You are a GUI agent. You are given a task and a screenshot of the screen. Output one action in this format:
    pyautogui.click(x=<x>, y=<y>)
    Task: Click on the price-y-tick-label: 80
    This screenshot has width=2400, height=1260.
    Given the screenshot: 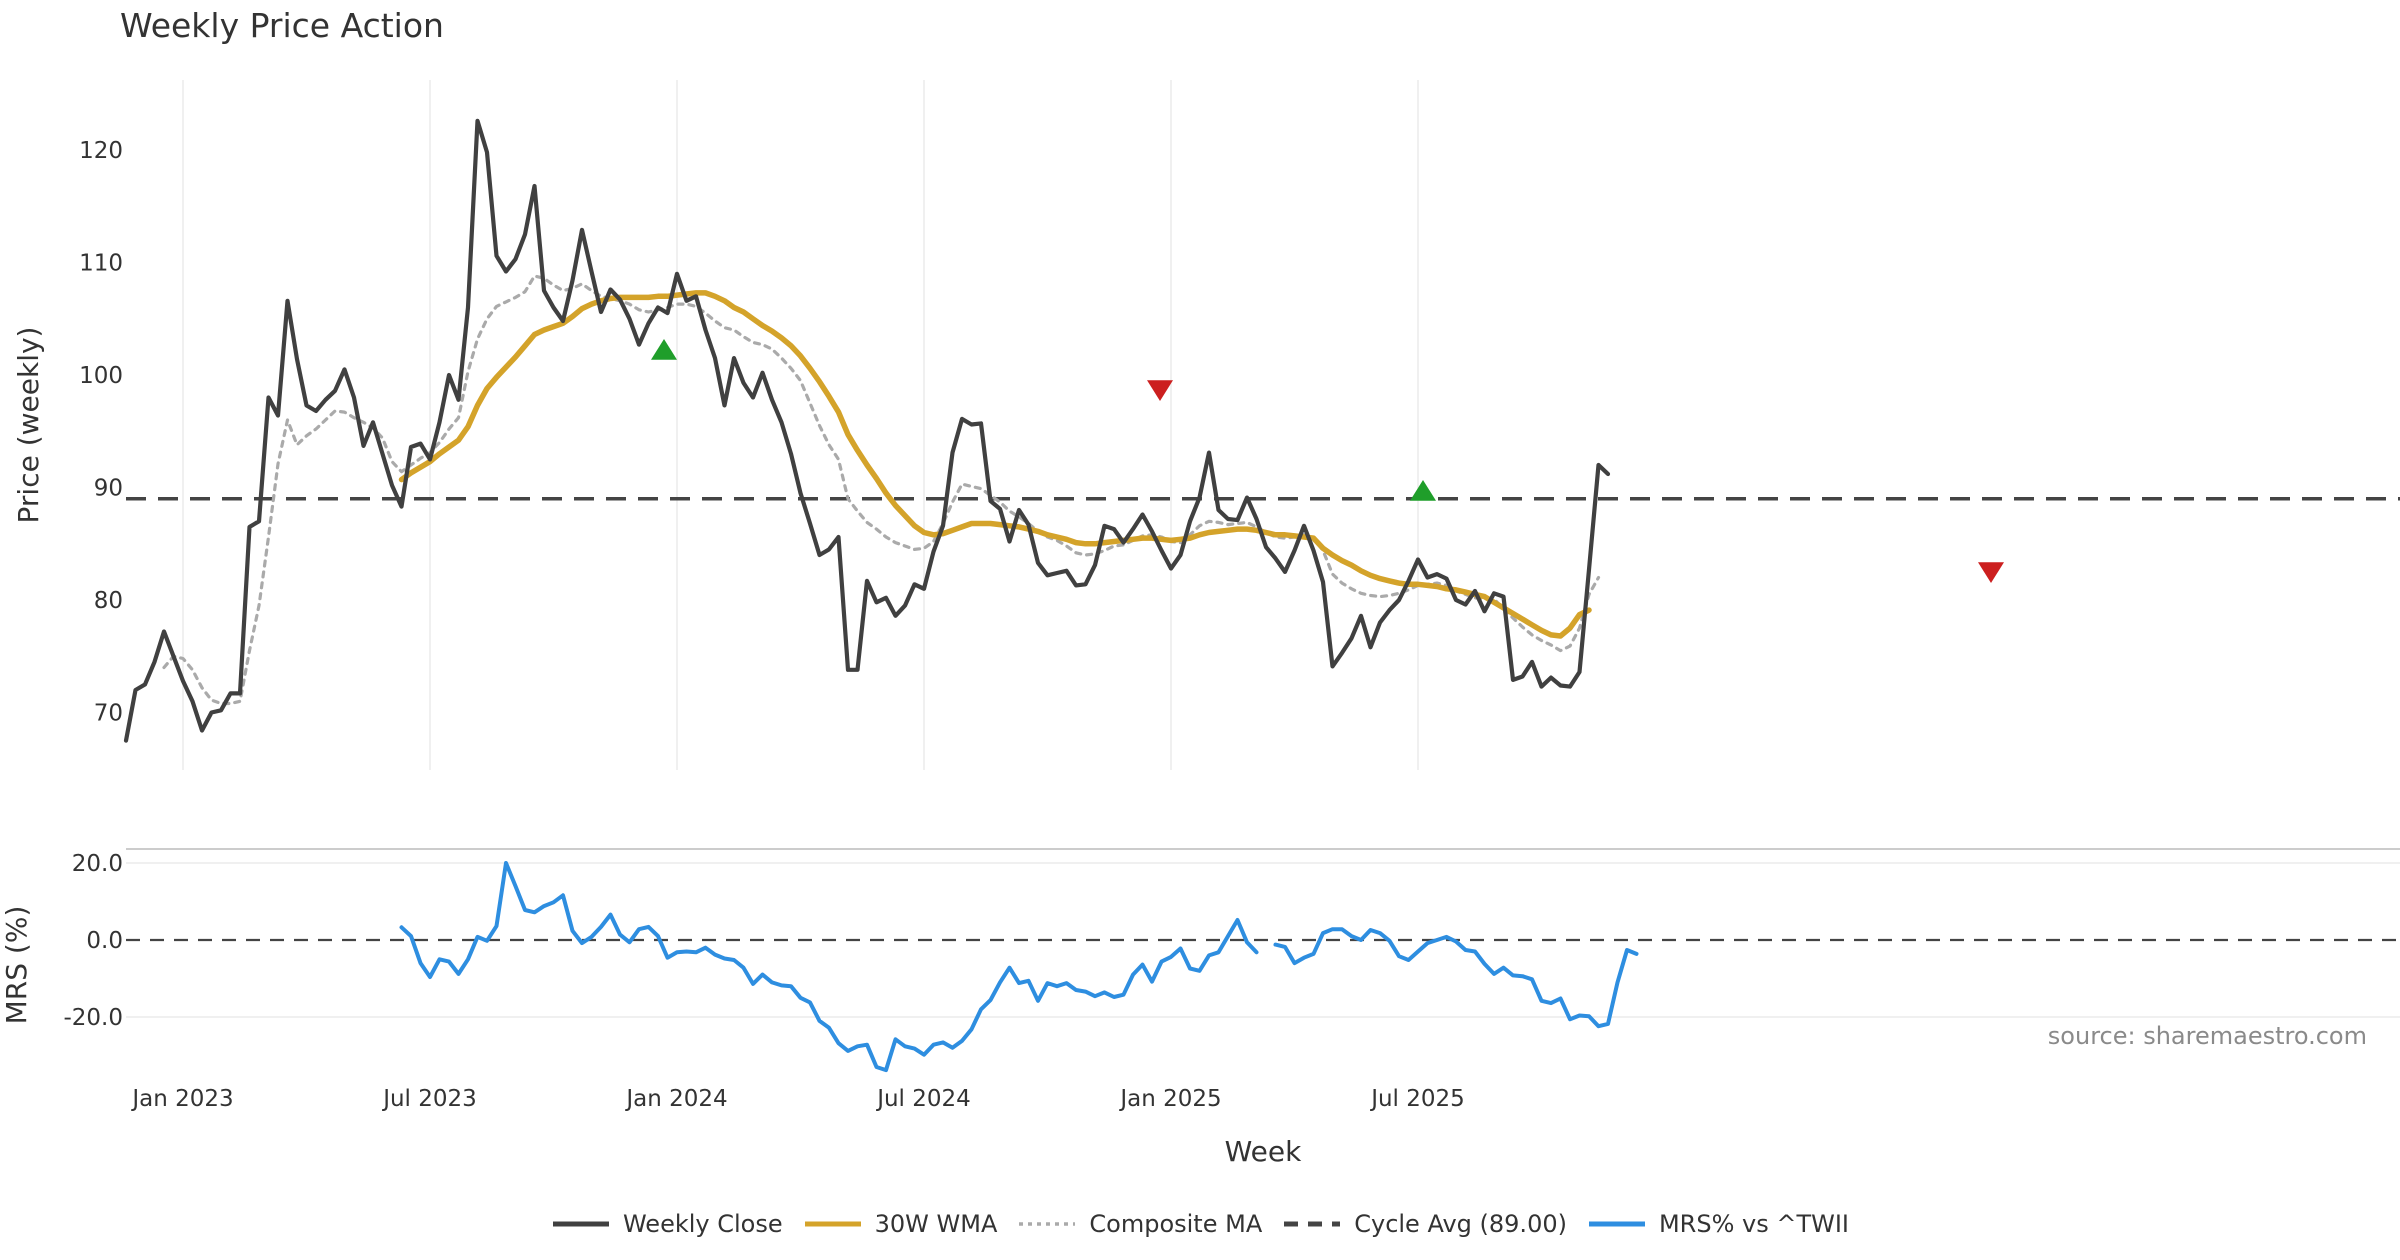 What is the action you would take?
    pyautogui.click(x=108, y=601)
    